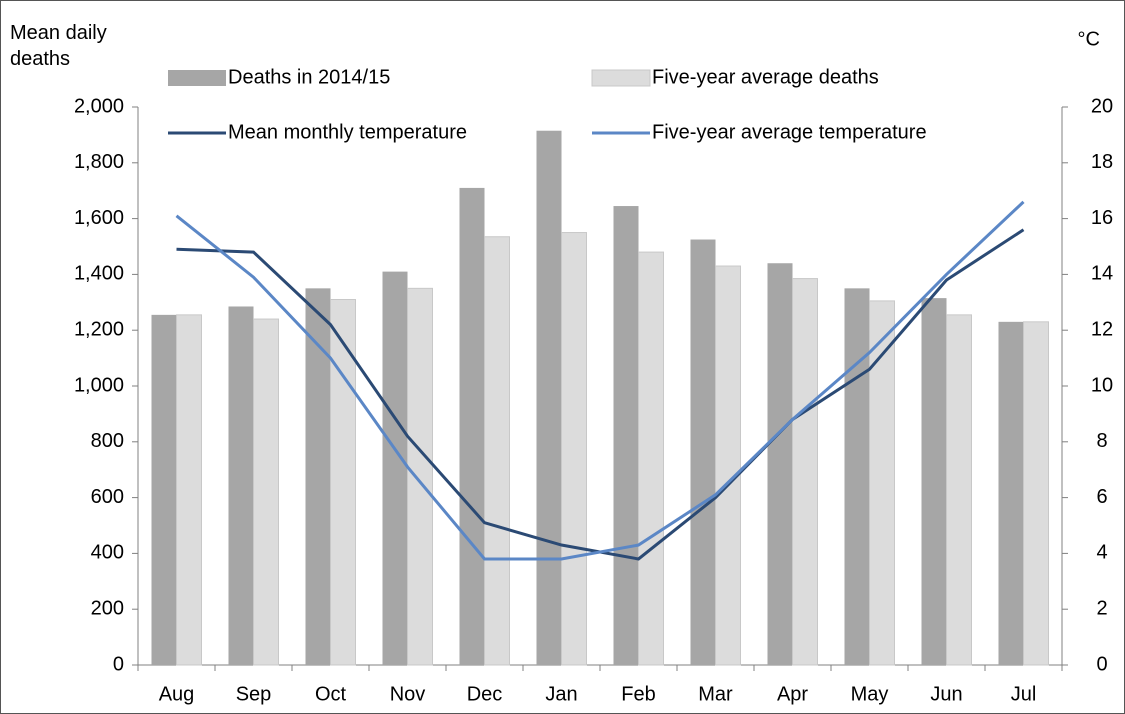  I want to click on x-tick-label: Jun, so click(946, 694).